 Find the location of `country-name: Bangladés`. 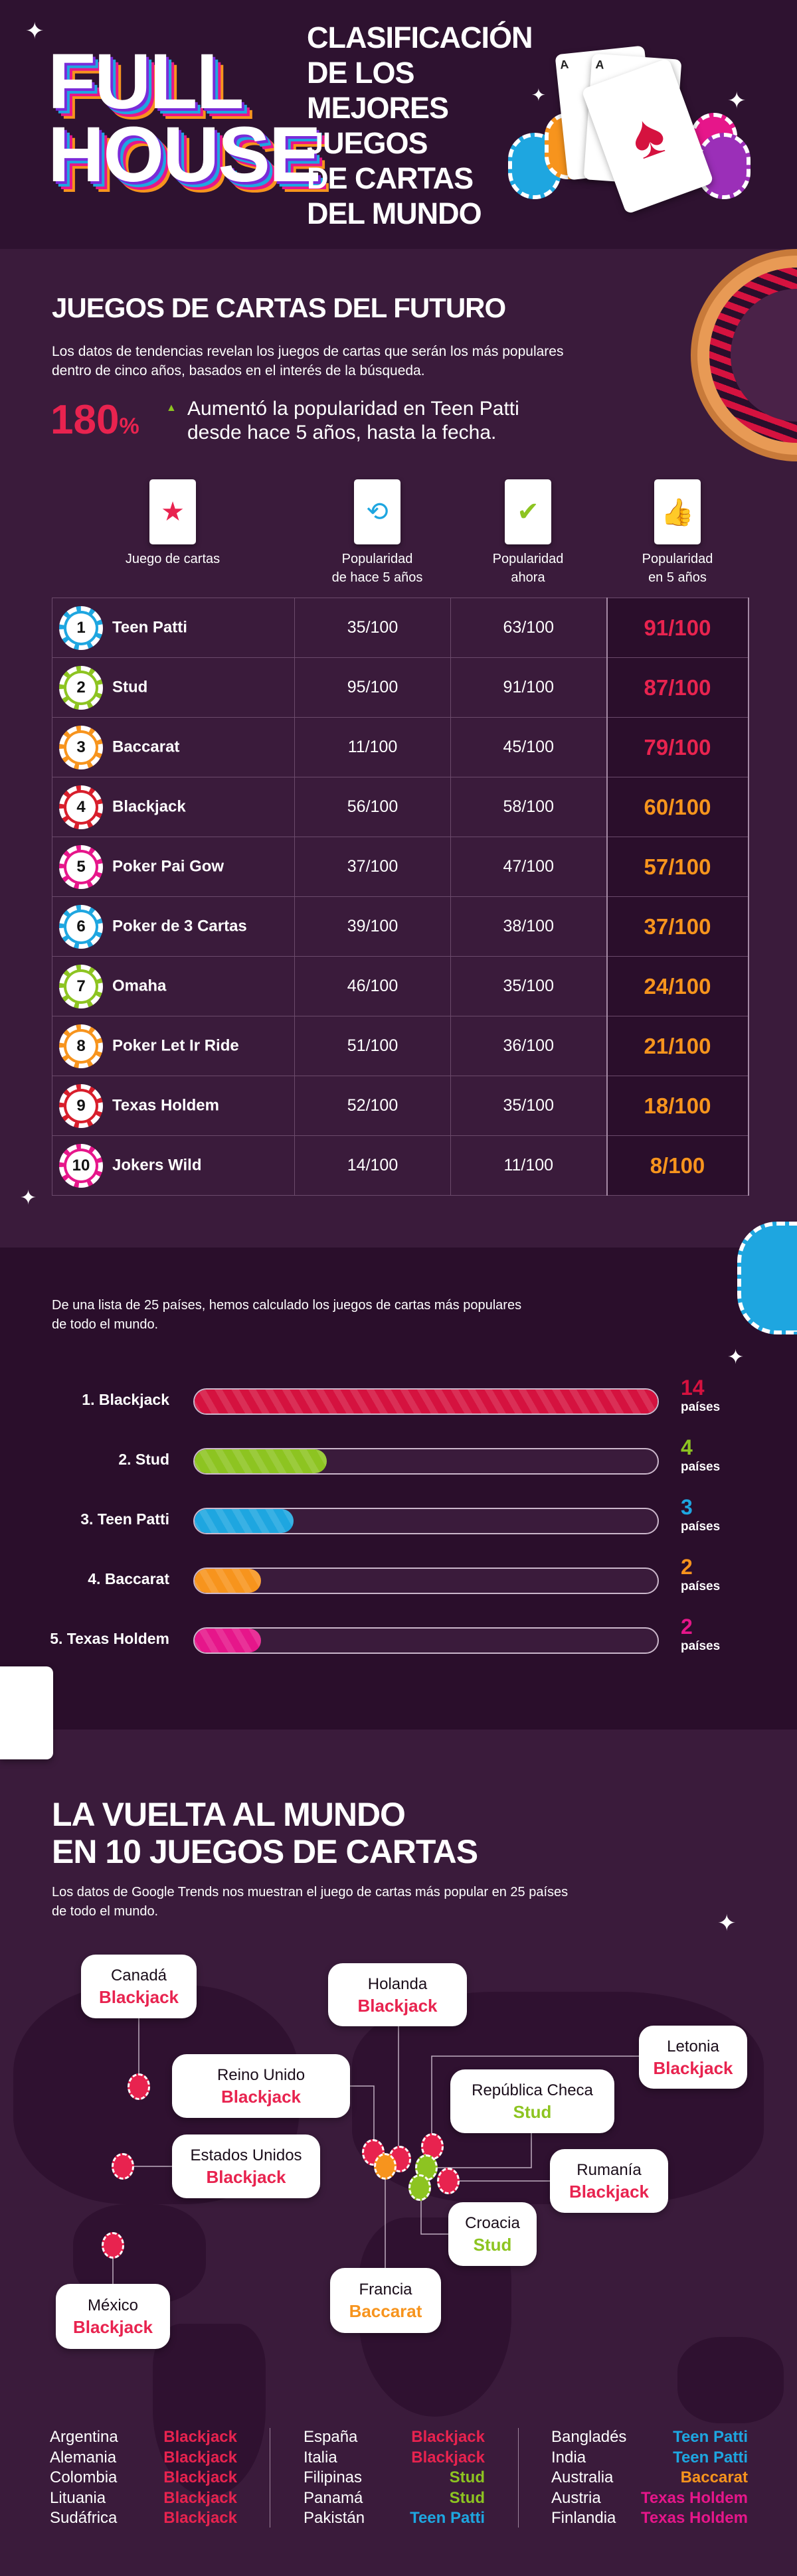

country-name: Bangladés is located at coordinates (589, 2437).